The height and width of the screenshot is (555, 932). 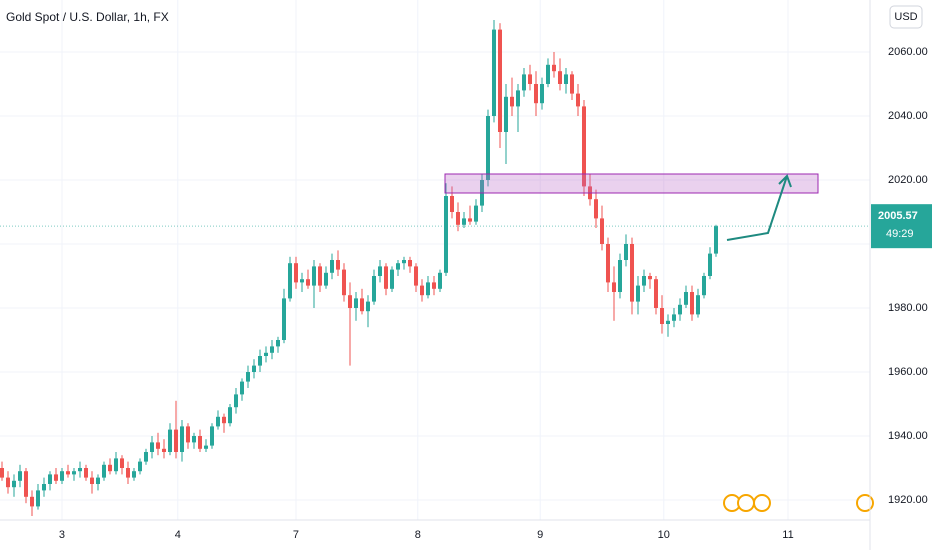 What do you see at coordinates (908, 116) in the screenshot?
I see `y-tick-label: 2040.00` at bounding box center [908, 116].